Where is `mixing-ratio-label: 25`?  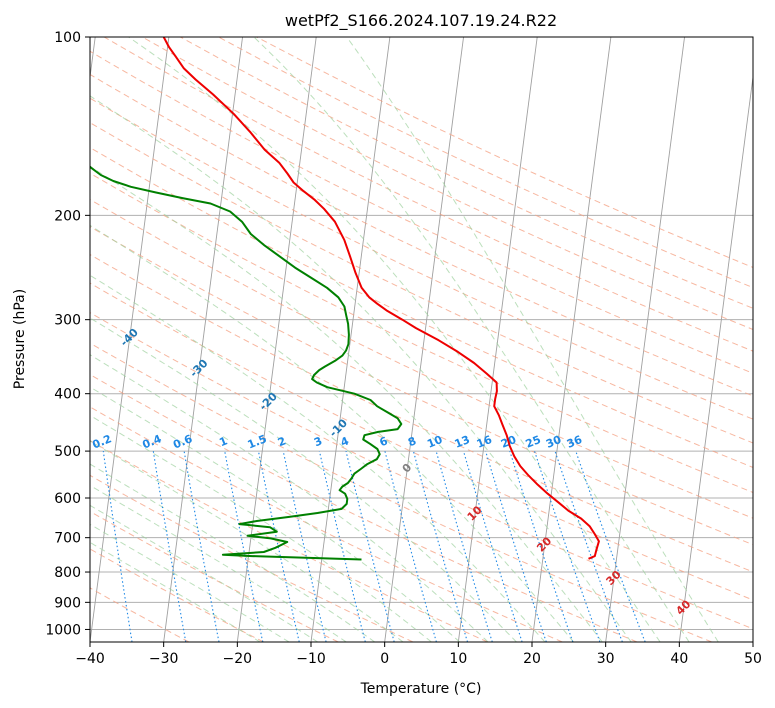
mixing-ratio-label: 25 is located at coordinates (533, 442).